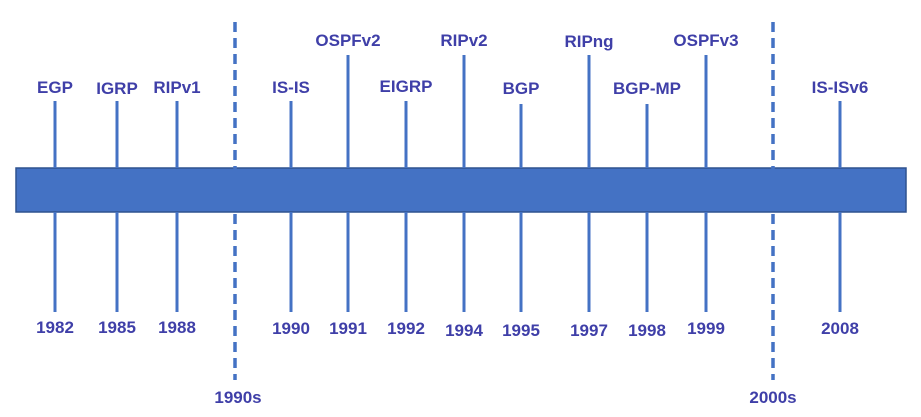 The width and height of the screenshot is (921, 417). Describe the element at coordinates (117, 88) in the screenshot. I see `protocol-label: IGRP` at that location.